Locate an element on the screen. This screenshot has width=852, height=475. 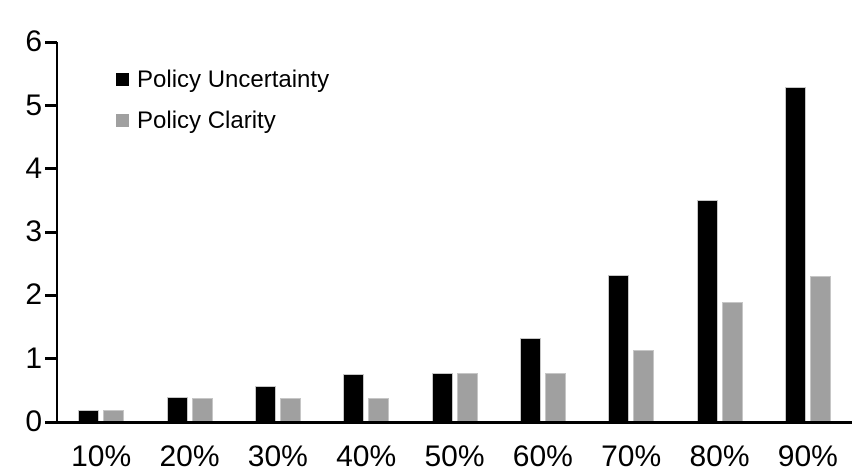
legend-item-policy-uncertainty: Policy Uncertainty is located at coordinates (222, 79).